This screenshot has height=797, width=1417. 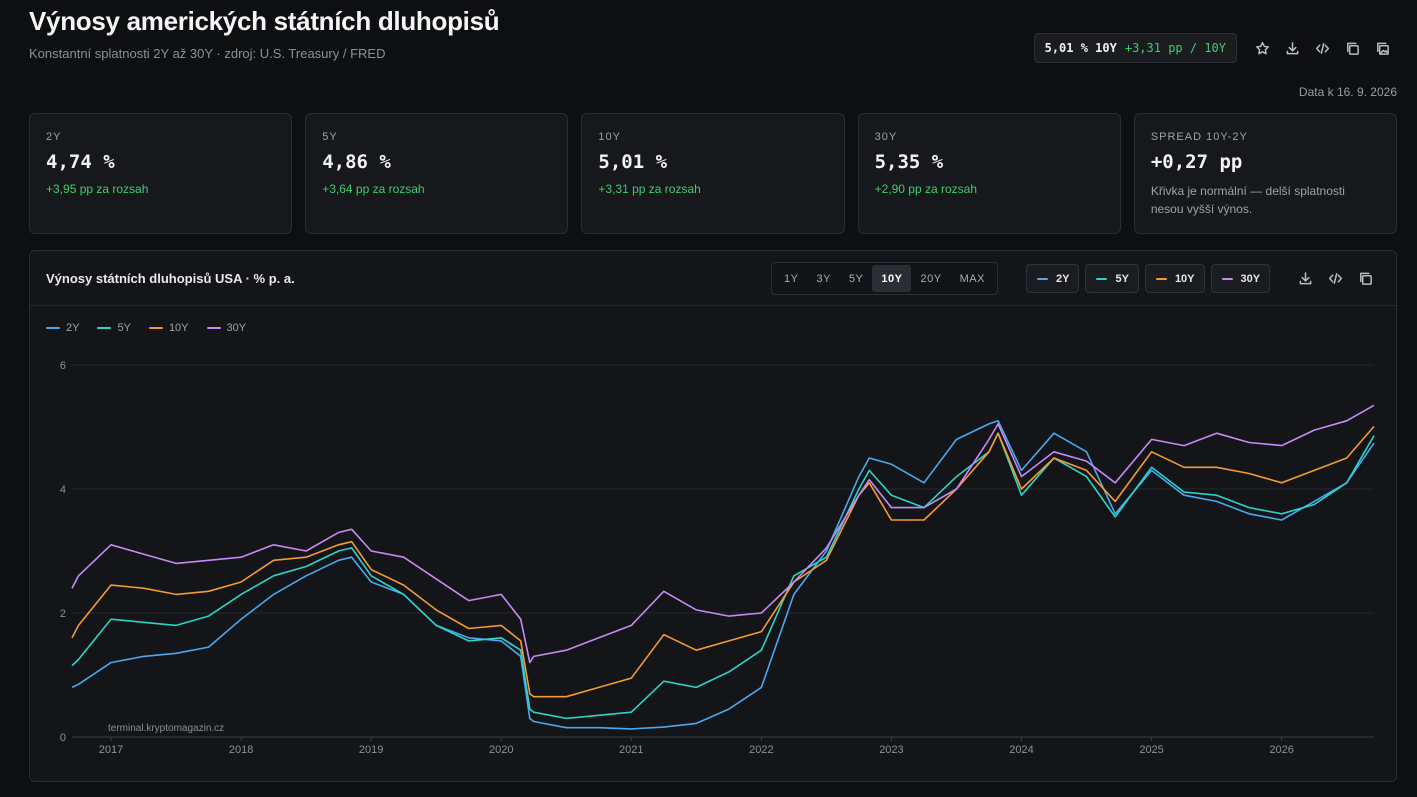 What do you see at coordinates (633, 162) in the screenshot?
I see `card-value: 5,01 %` at bounding box center [633, 162].